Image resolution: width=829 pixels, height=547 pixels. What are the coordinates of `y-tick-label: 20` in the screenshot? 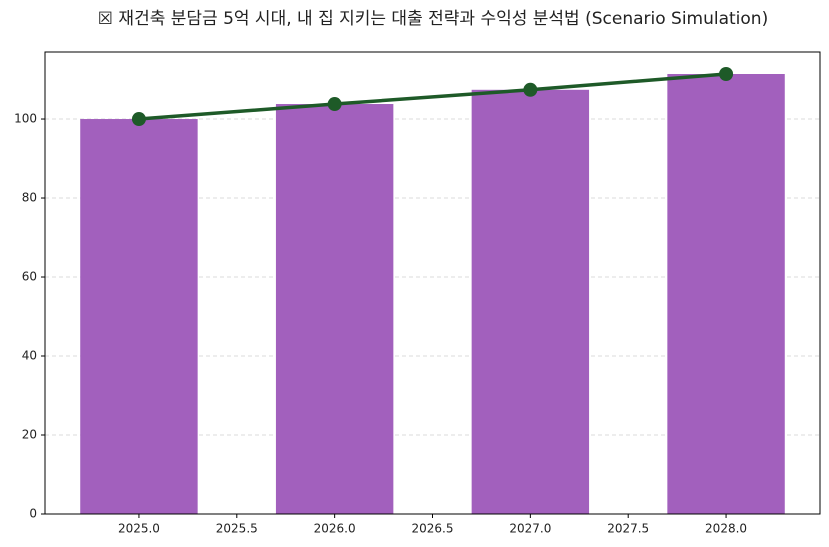 It's located at (29, 435).